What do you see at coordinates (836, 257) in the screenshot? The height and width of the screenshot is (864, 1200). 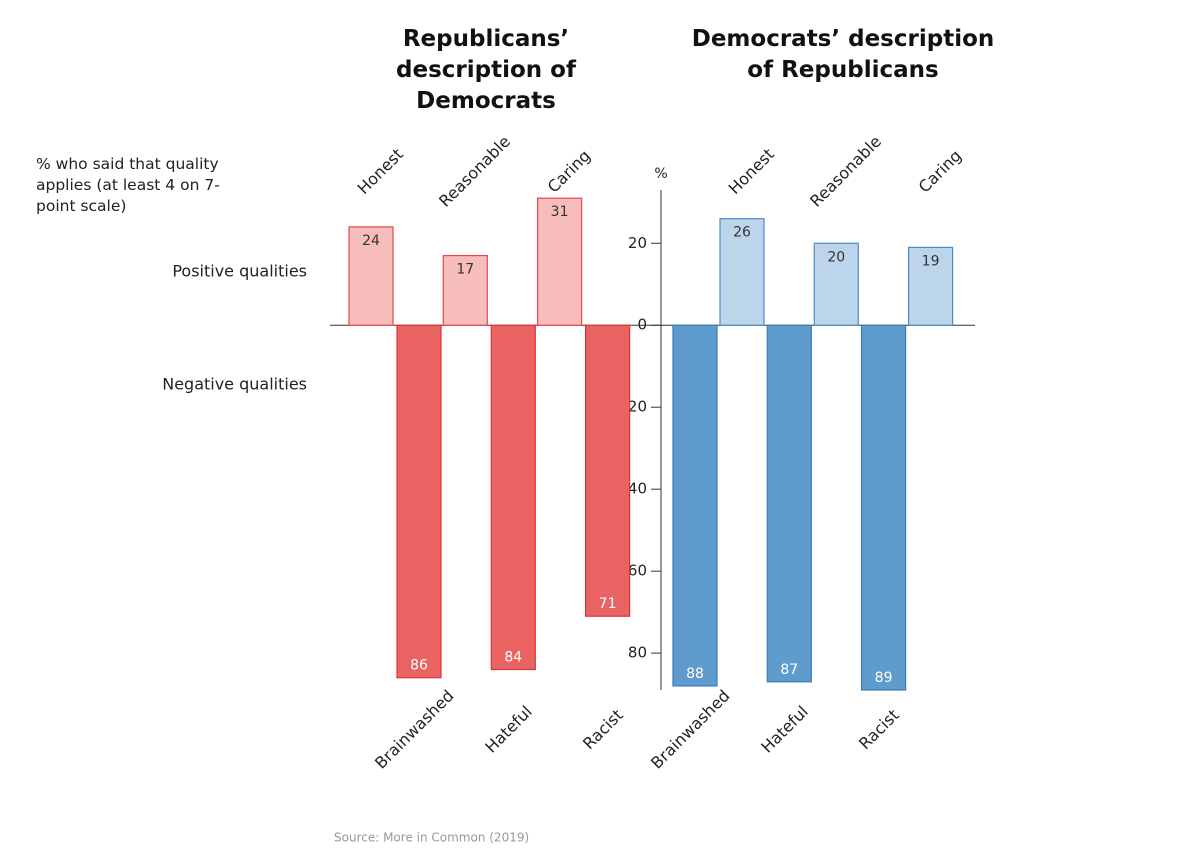 I see `value-label: 20` at bounding box center [836, 257].